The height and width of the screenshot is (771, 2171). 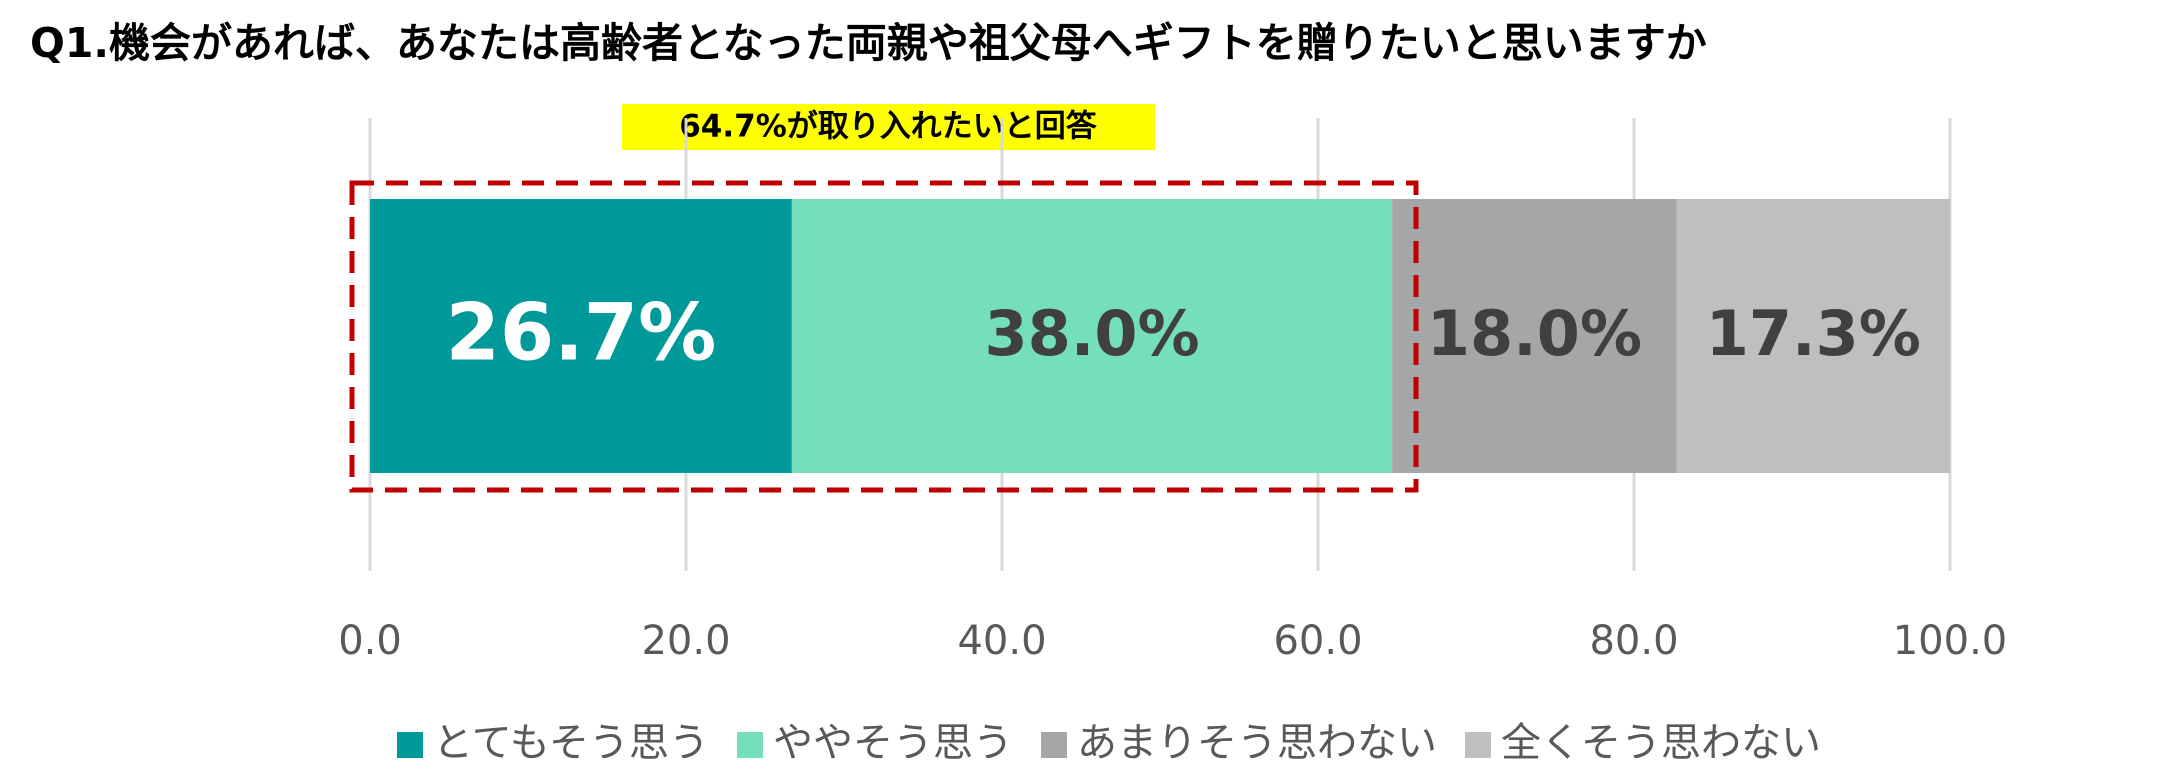 I want to click on data-label: 38.0%, so click(x=1092, y=333).